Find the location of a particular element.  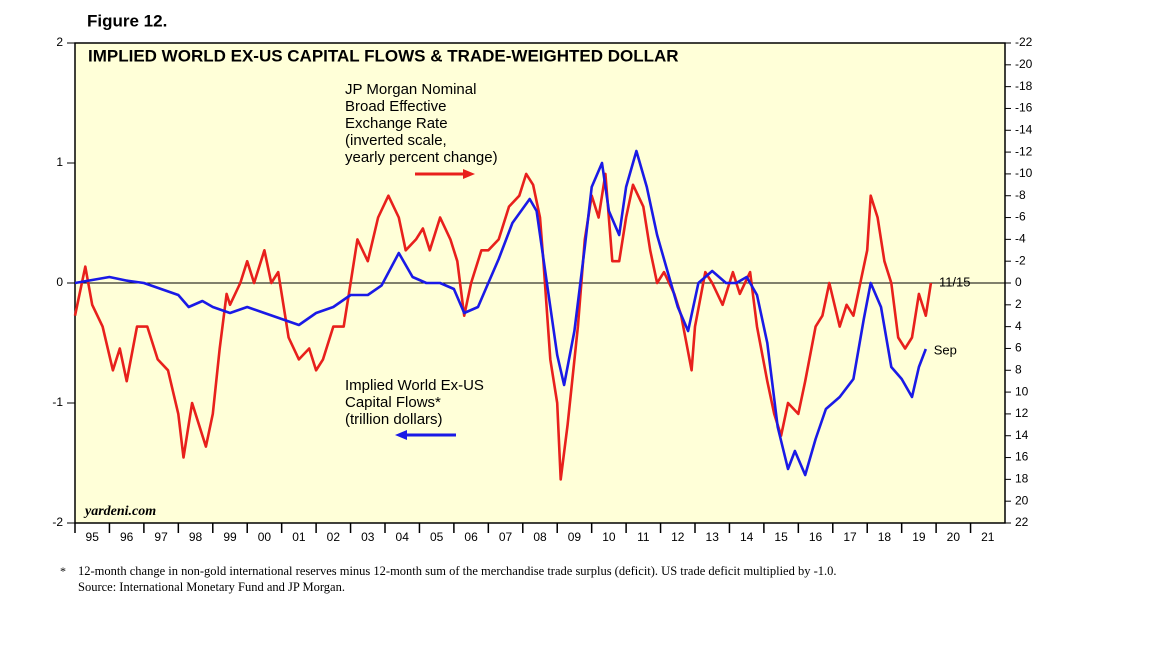

x-tick-label: 16 is located at coordinates (816, 537).